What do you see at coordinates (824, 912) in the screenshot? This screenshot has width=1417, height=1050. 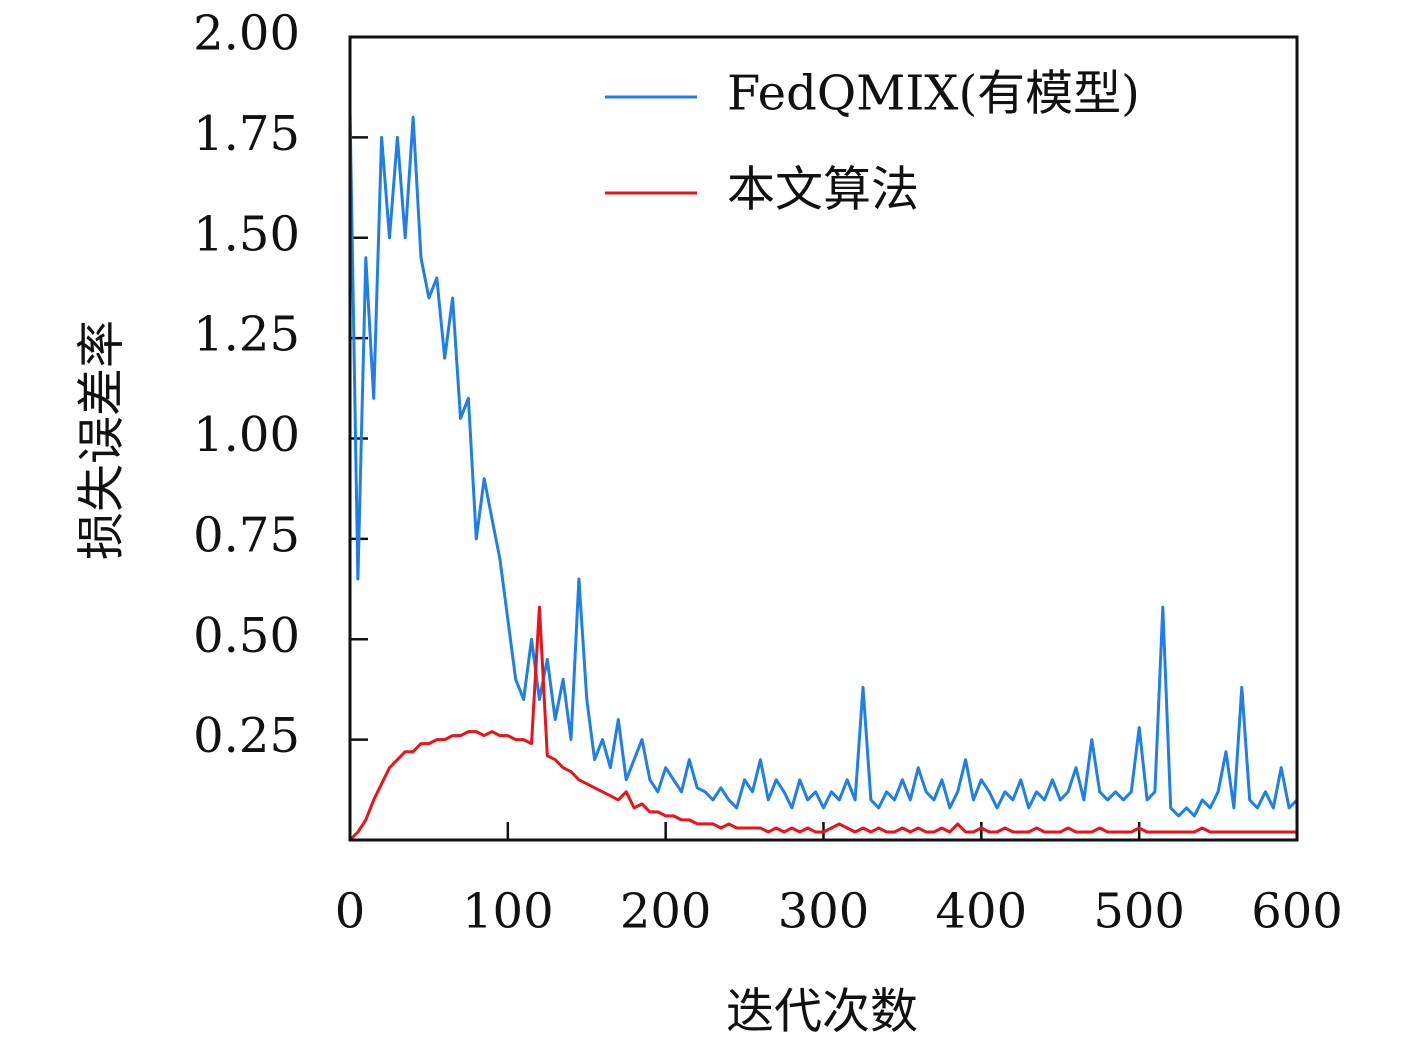 I see `x-tick-label: 300` at bounding box center [824, 912].